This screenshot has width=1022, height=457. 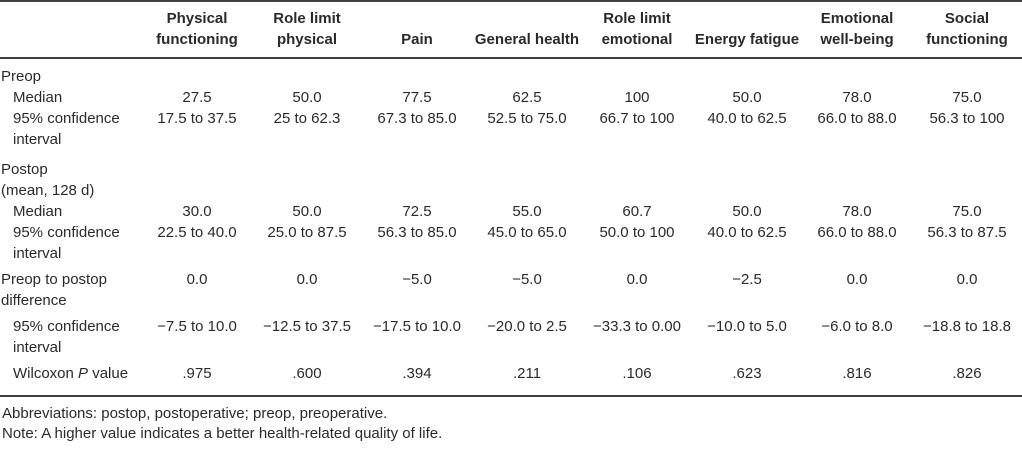 What do you see at coordinates (197, 211) in the screenshot?
I see `value-cell: 30.0` at bounding box center [197, 211].